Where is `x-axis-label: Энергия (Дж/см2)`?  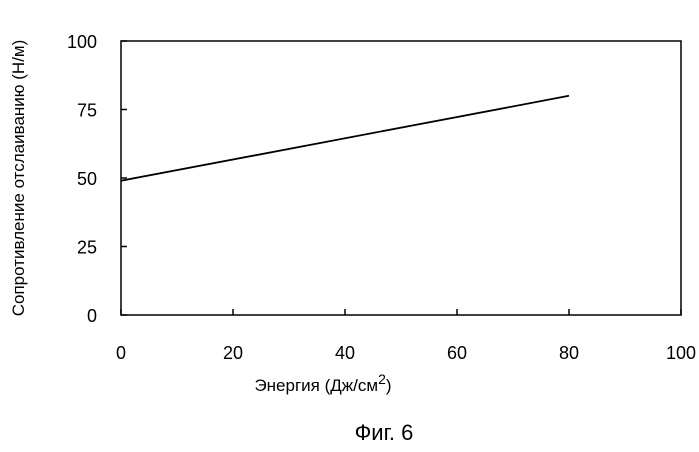
x-axis-label: Энергия (Дж/см2) is located at coordinates (322, 383).